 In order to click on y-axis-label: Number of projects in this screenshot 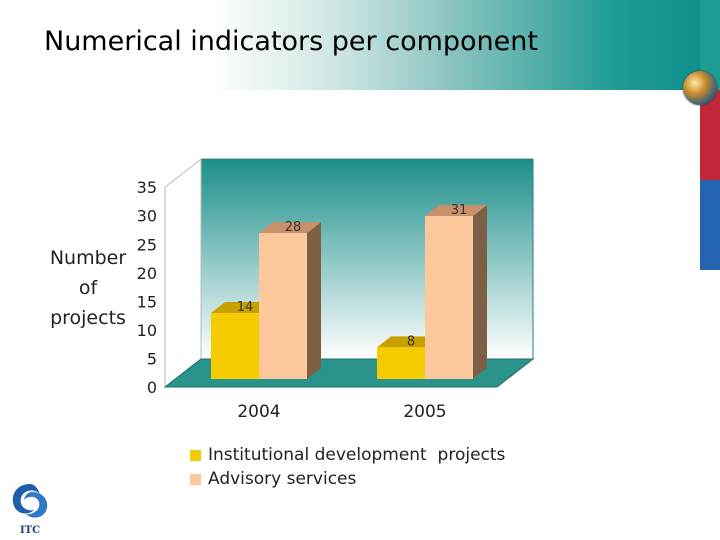, I will do `click(88, 288)`.